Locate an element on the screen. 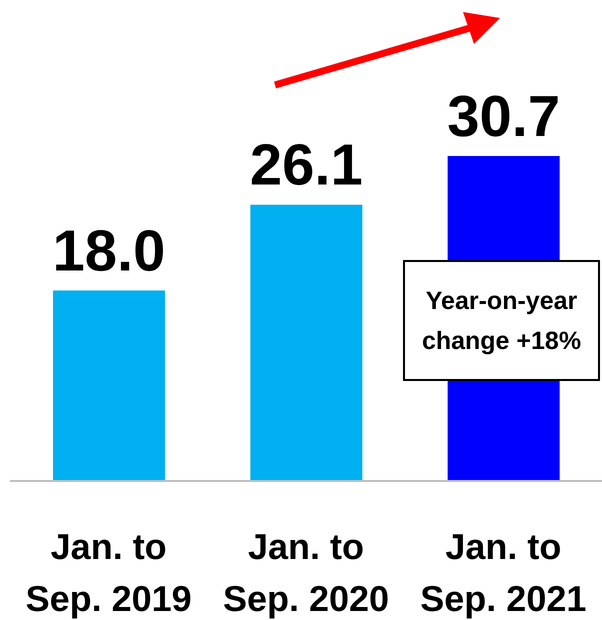 The width and height of the screenshot is (602, 620). x-tick-label: Jan. to Sep. 2019 is located at coordinates (109, 572).